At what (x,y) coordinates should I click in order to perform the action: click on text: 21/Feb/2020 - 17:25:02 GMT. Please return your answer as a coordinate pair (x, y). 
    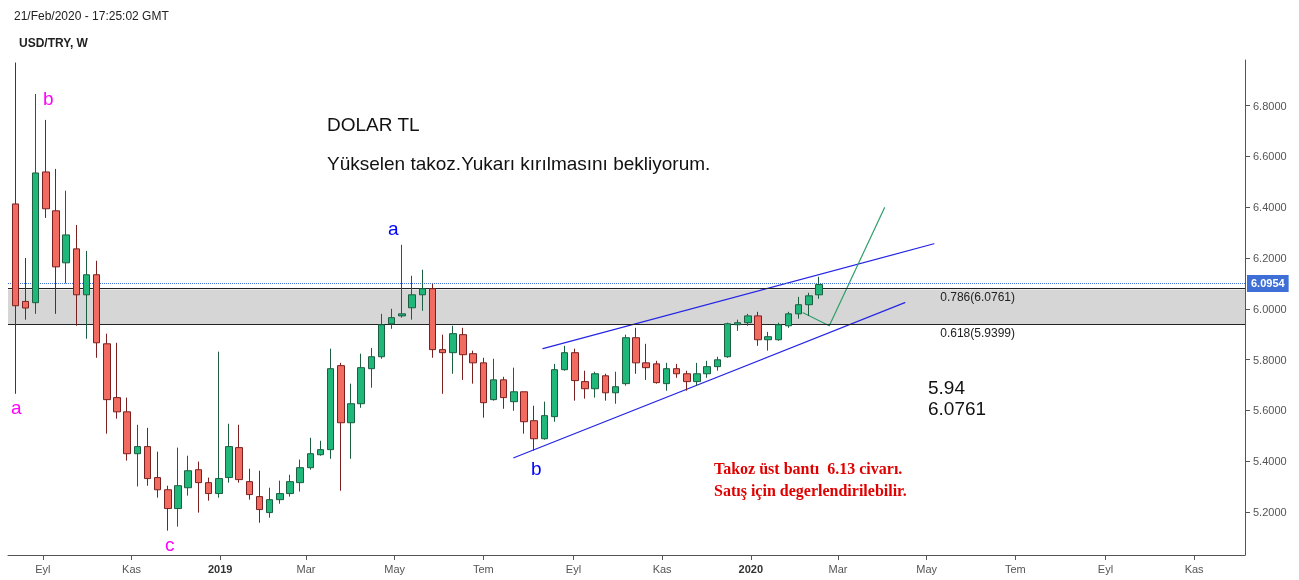
    Looking at the image, I should click on (92, 16).